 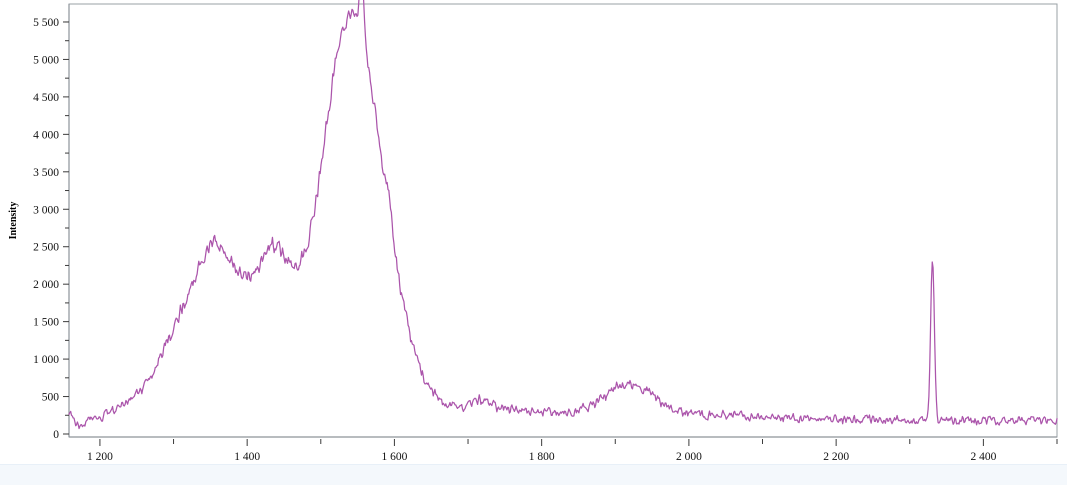 What do you see at coordinates (56, 435) in the screenshot?
I see `y-tick-label: 0` at bounding box center [56, 435].